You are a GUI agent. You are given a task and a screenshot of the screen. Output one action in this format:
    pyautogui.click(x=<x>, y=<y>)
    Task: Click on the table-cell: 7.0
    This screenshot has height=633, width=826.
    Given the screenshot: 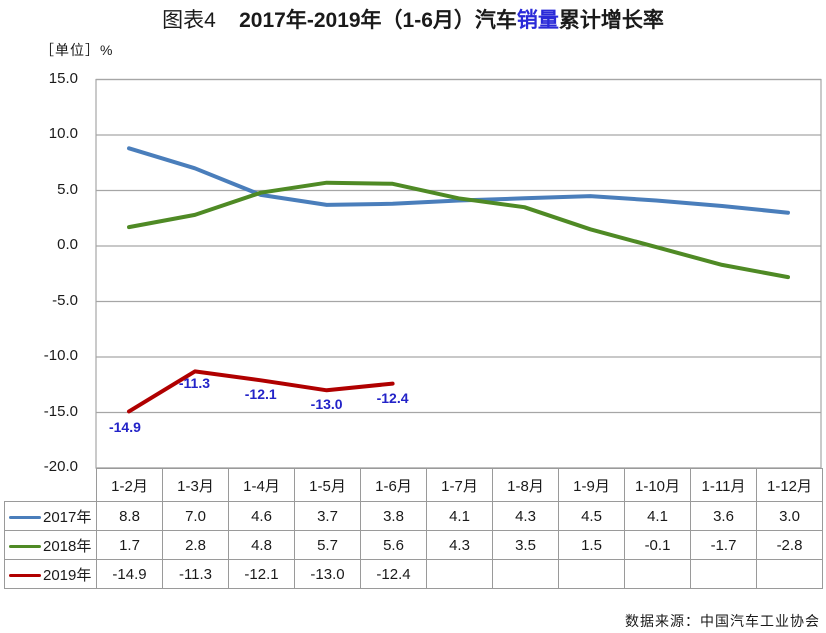 What is the action you would take?
    pyautogui.click(x=195, y=516)
    